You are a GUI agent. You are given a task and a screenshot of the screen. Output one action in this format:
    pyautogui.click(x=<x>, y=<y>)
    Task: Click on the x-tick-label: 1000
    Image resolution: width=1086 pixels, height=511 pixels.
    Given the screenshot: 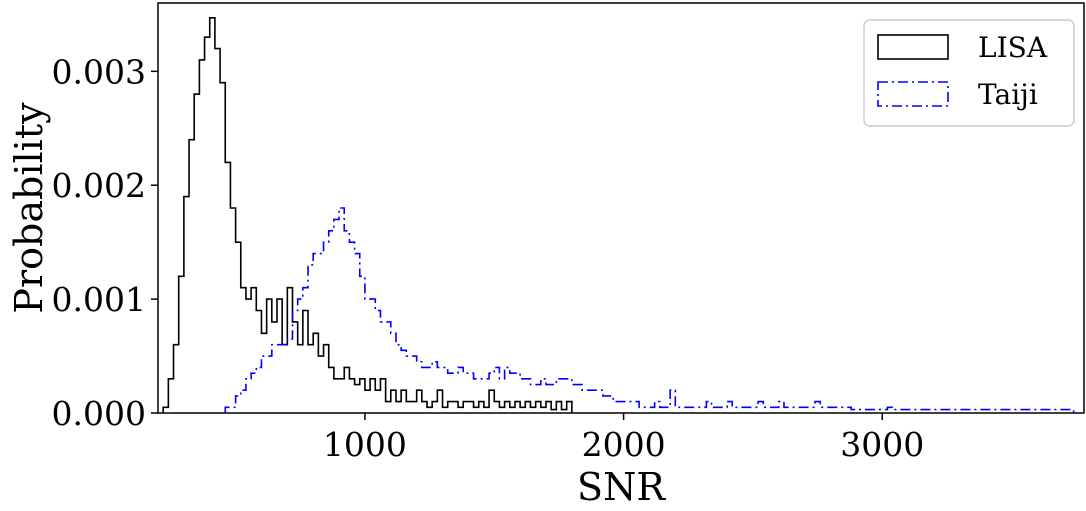 What is the action you would take?
    pyautogui.click(x=365, y=444)
    